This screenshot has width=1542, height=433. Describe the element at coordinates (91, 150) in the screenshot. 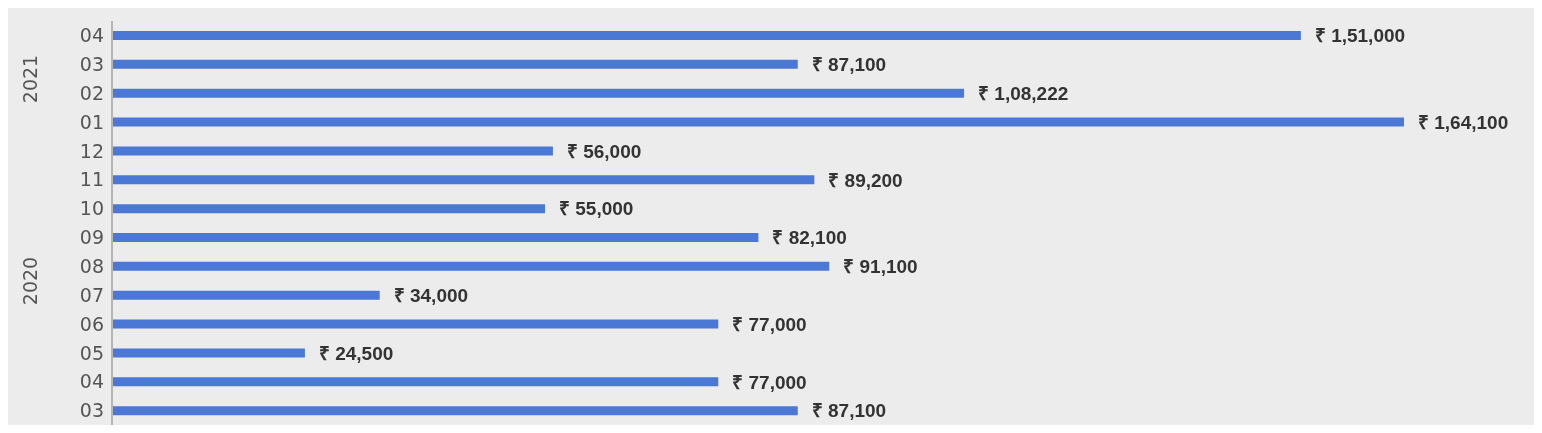

I see `y-tick-label: 12` at that location.